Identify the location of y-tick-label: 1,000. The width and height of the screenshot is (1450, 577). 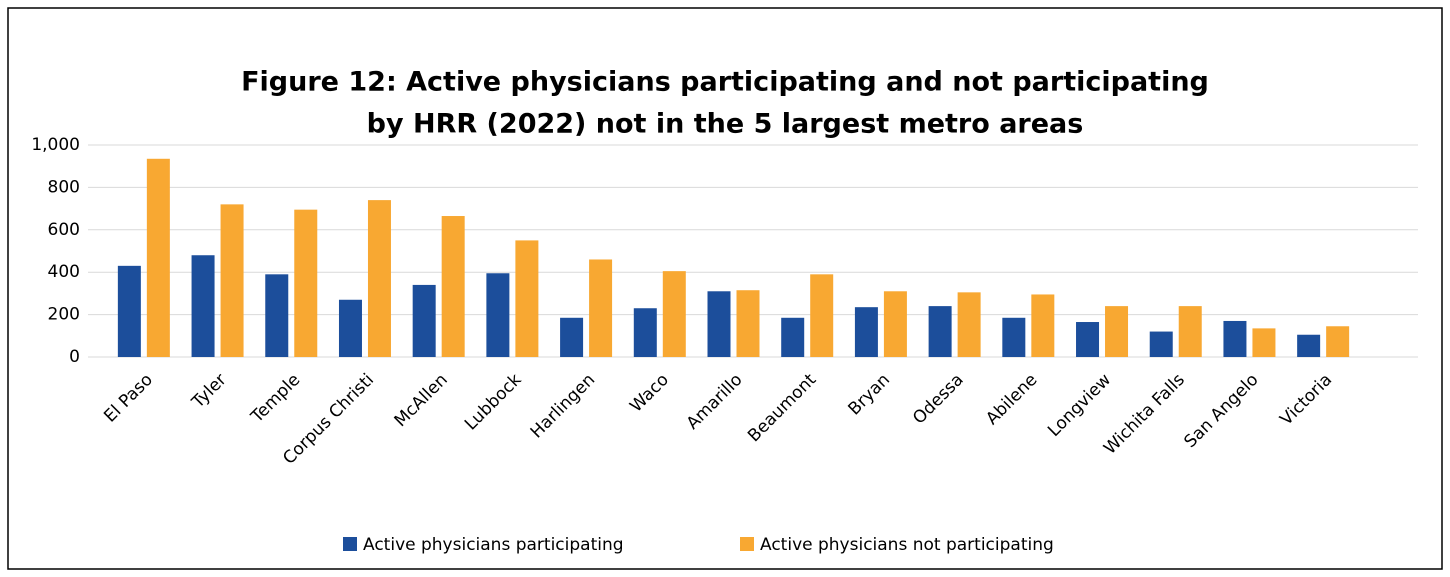
(55, 145).